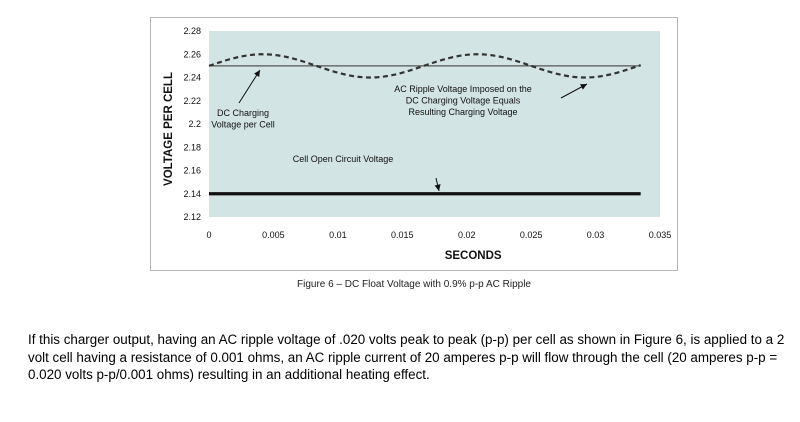  What do you see at coordinates (192, 31) in the screenshot?
I see `y-tick-label: 2.28` at bounding box center [192, 31].